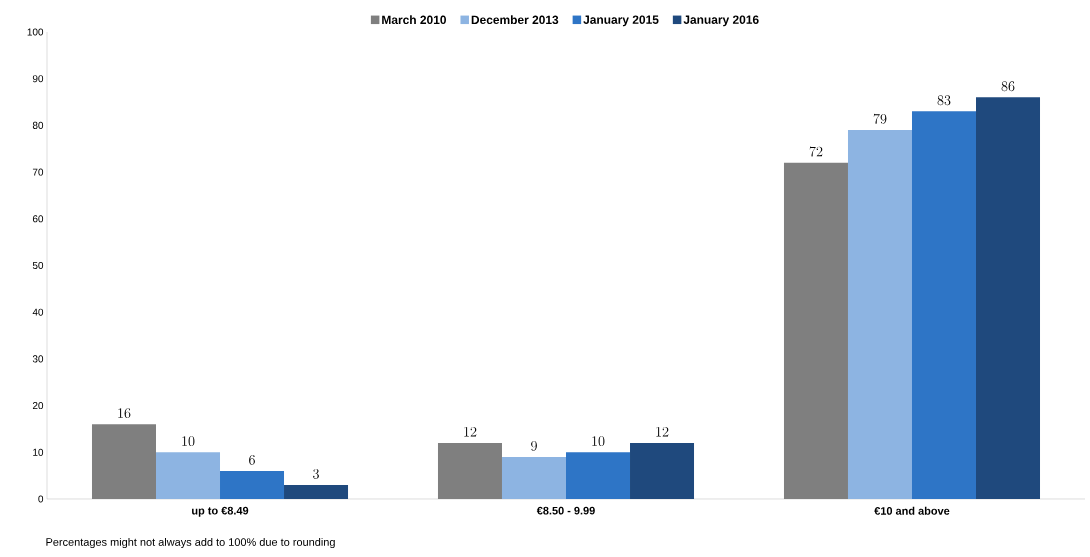 The image size is (1090, 557). What do you see at coordinates (220, 511) in the screenshot?
I see `x-tick-label: up to €8.49` at bounding box center [220, 511].